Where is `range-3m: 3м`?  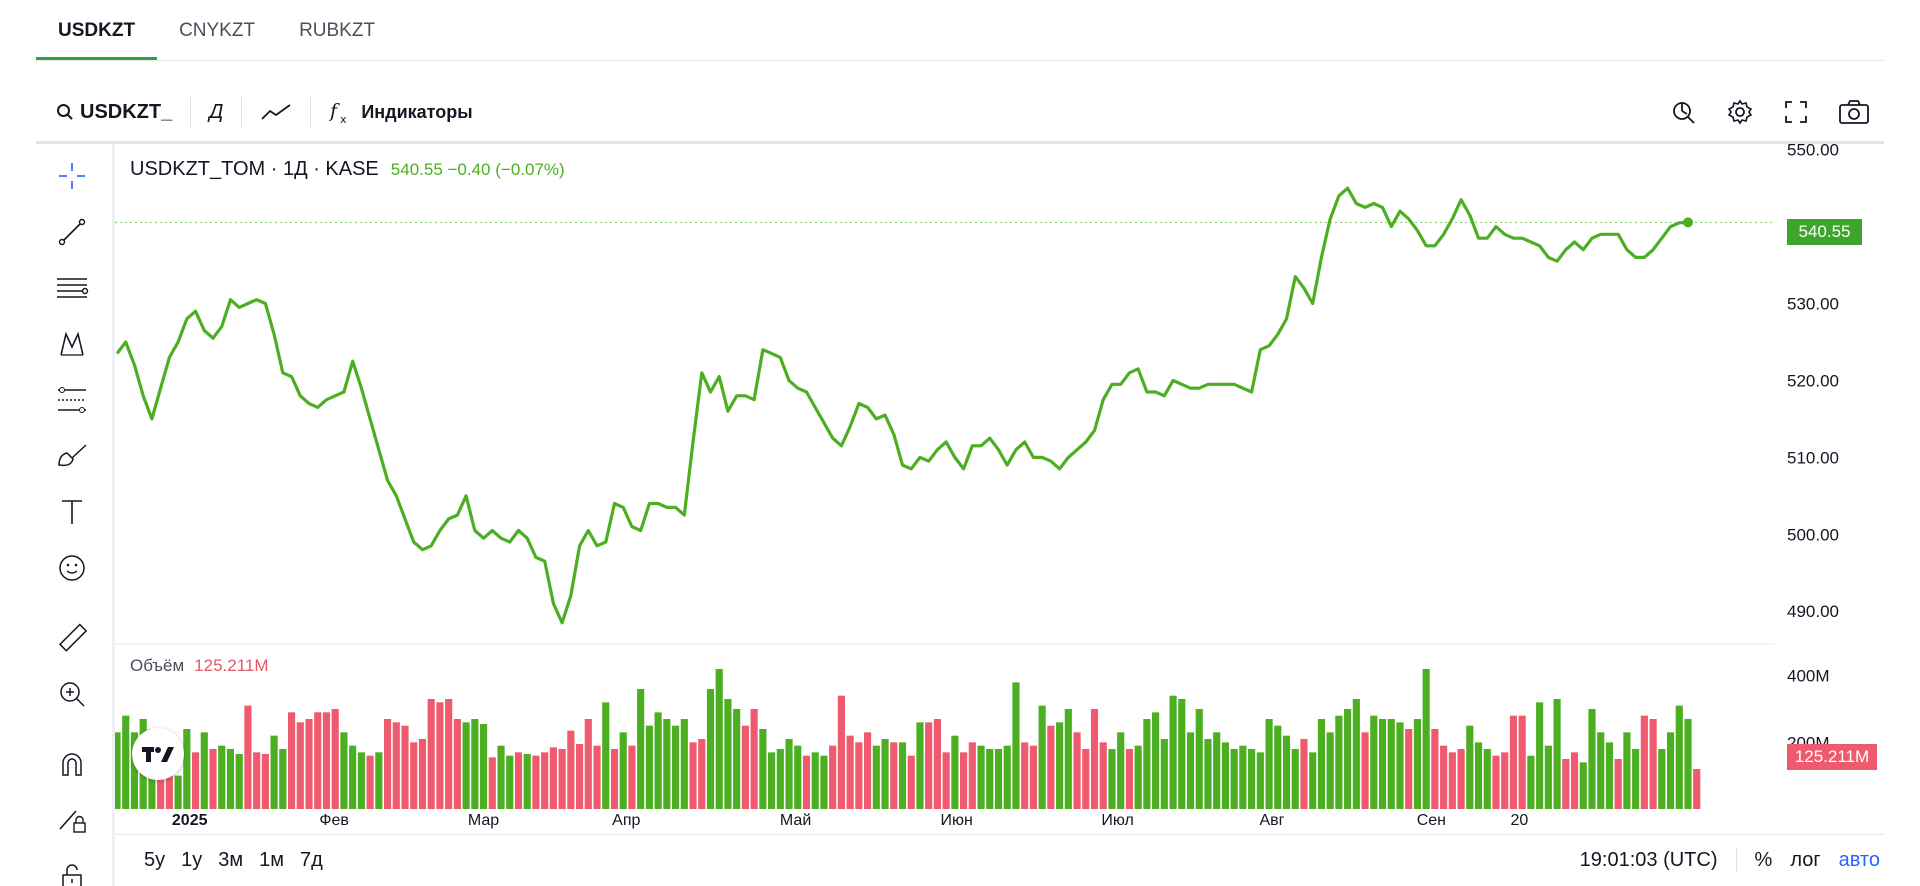 range-3m: 3м is located at coordinates (231, 859).